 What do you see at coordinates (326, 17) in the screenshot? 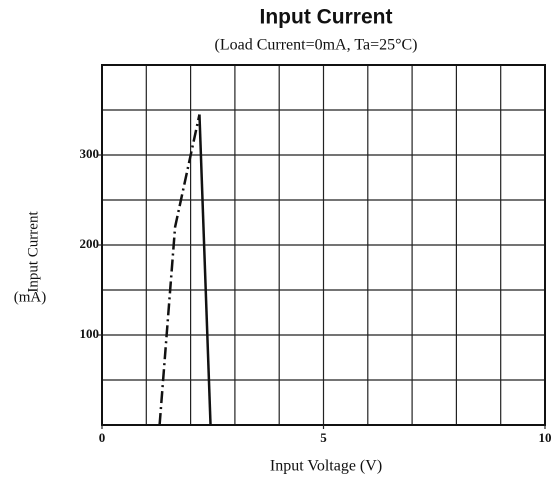
I see `chart-title: Input Current` at bounding box center [326, 17].